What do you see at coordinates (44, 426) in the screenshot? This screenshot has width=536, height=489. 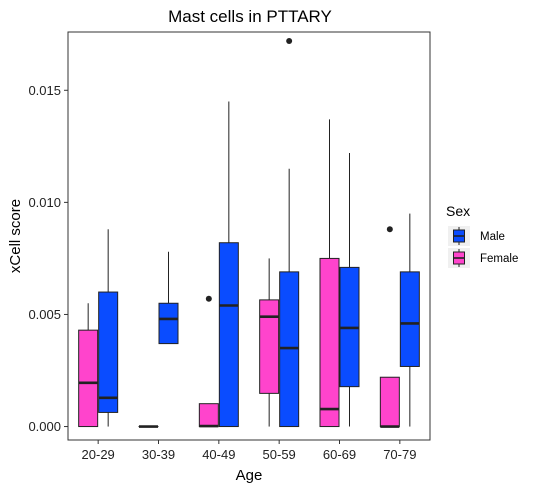 I see `y-tick-label: 0.000` at bounding box center [44, 426].